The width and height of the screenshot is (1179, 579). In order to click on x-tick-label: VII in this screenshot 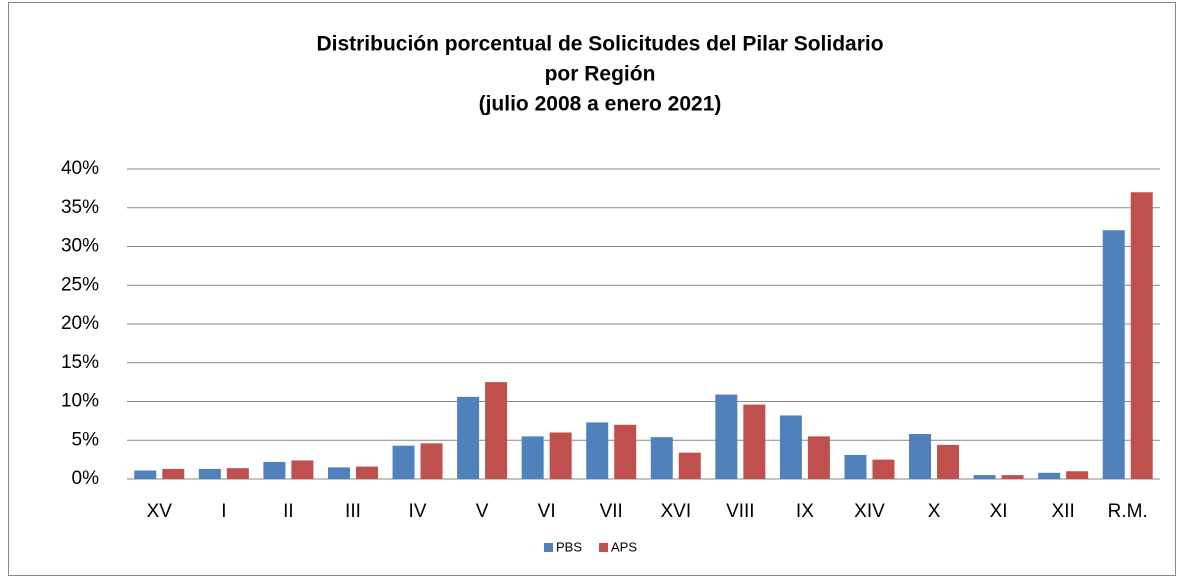, I will do `click(611, 511)`.